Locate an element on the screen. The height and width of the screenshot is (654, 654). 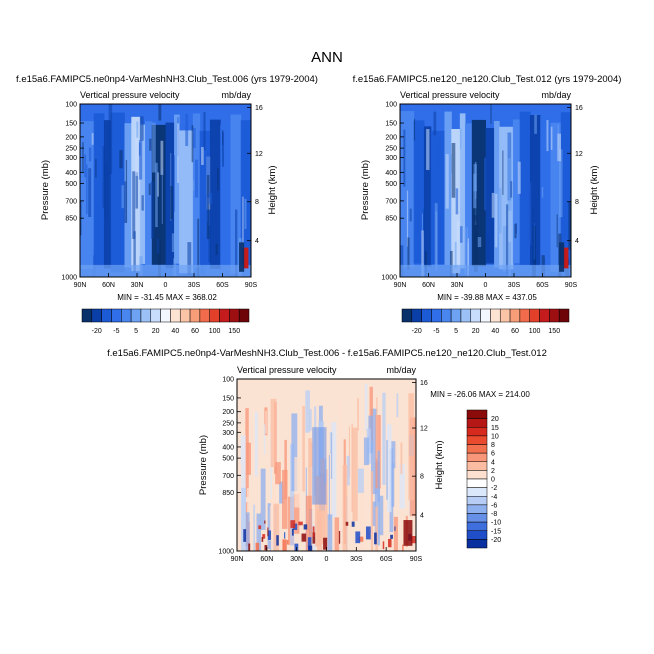
colorbar: -20 -5 5 20 40 60 100 150 is located at coordinates (165, 321).